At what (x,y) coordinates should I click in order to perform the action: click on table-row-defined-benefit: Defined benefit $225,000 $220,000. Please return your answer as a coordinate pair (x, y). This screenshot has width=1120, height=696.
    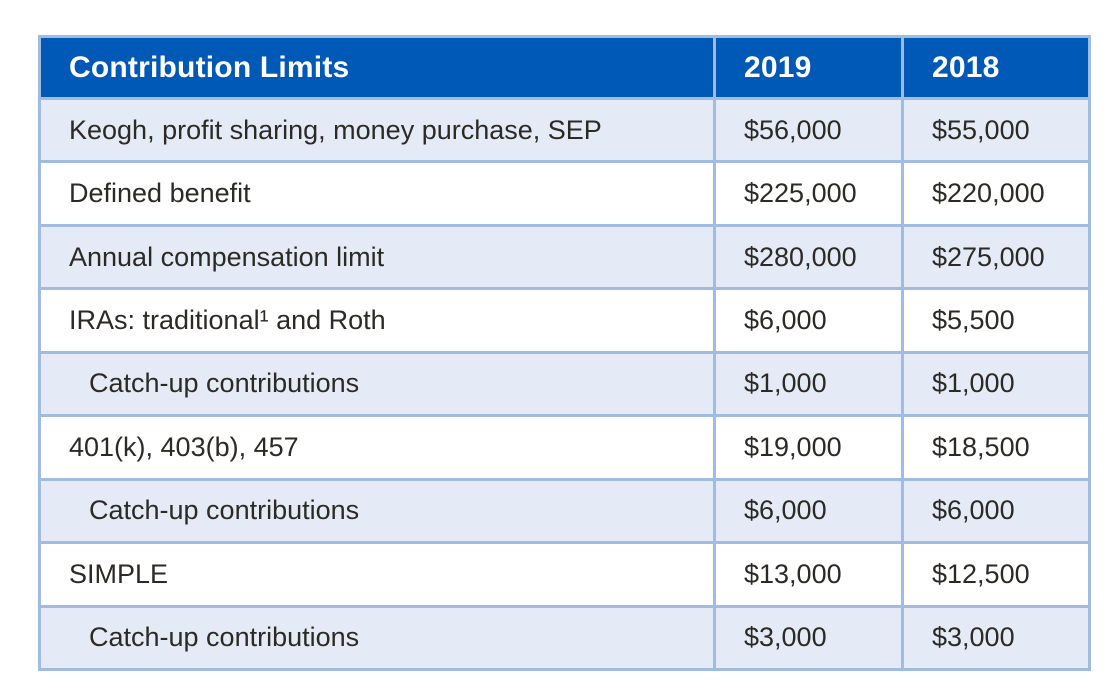
    Looking at the image, I should click on (564, 193).